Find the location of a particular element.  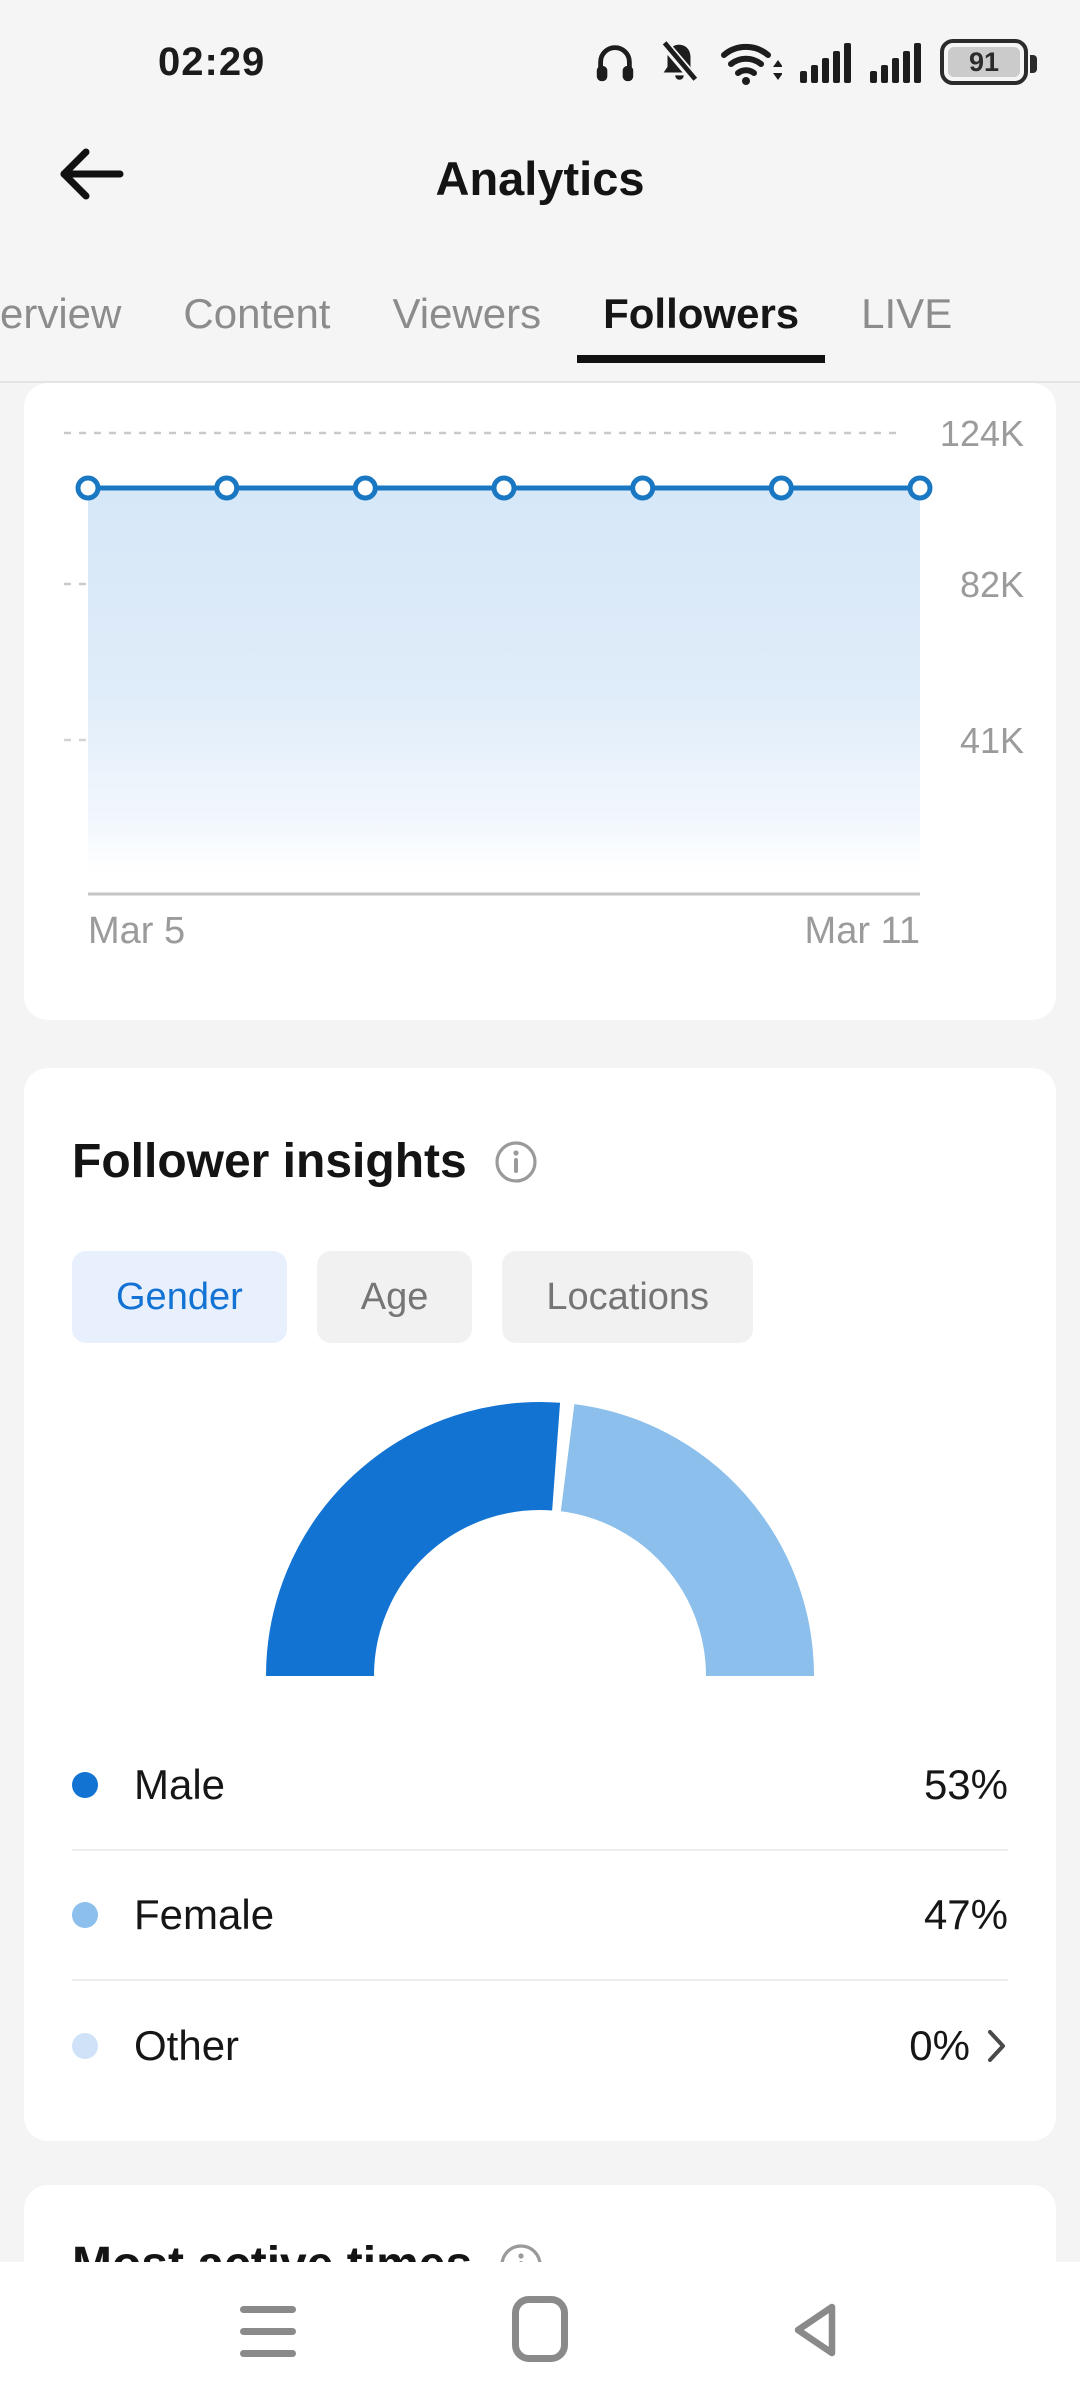

status-bar: 02:29 91 is located at coordinates (540, 55).